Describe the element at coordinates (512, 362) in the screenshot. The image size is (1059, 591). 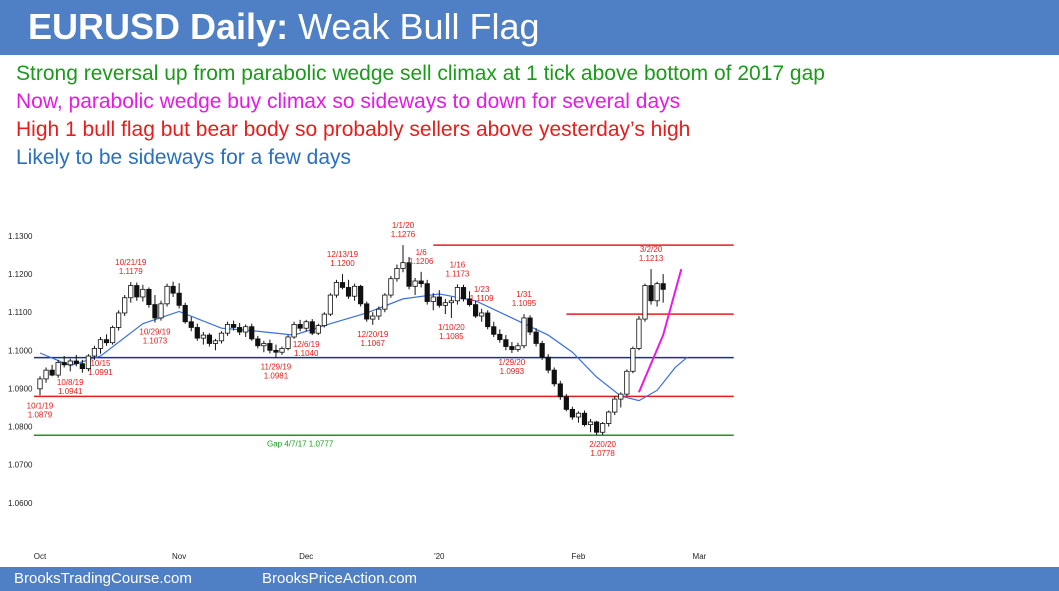
I see `annotation-label: 1/29/20` at that location.